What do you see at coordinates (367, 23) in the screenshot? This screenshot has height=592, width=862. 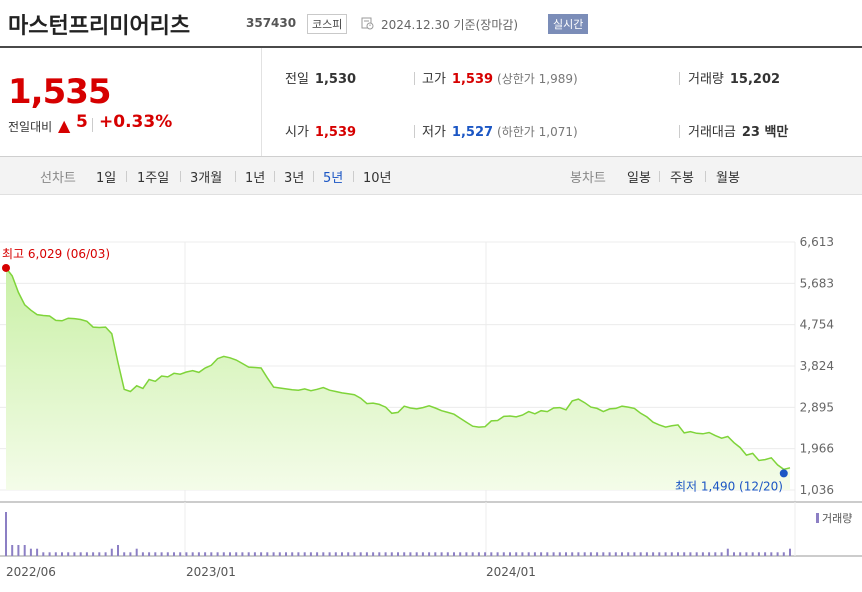 I see `clock-icon` at bounding box center [367, 23].